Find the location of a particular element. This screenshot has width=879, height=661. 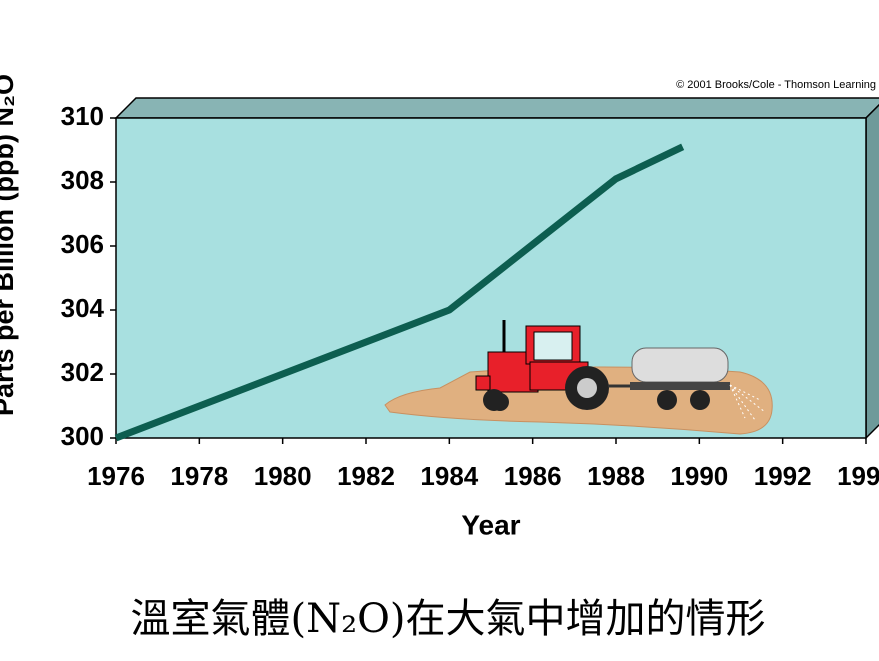

tractor-window is located at coordinates (553, 346).